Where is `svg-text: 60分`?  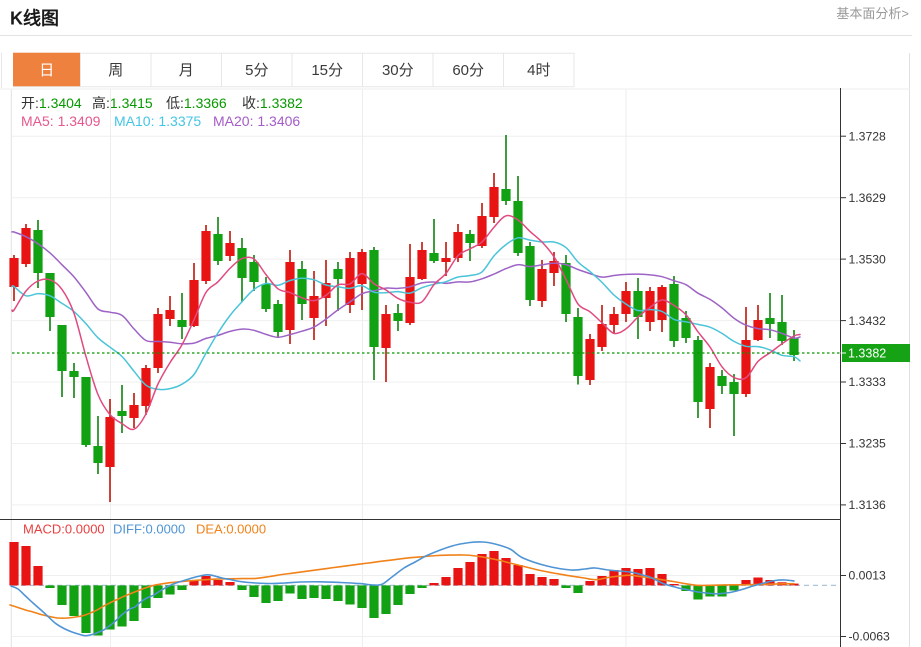 svg-text: 60分 is located at coordinates (468, 70).